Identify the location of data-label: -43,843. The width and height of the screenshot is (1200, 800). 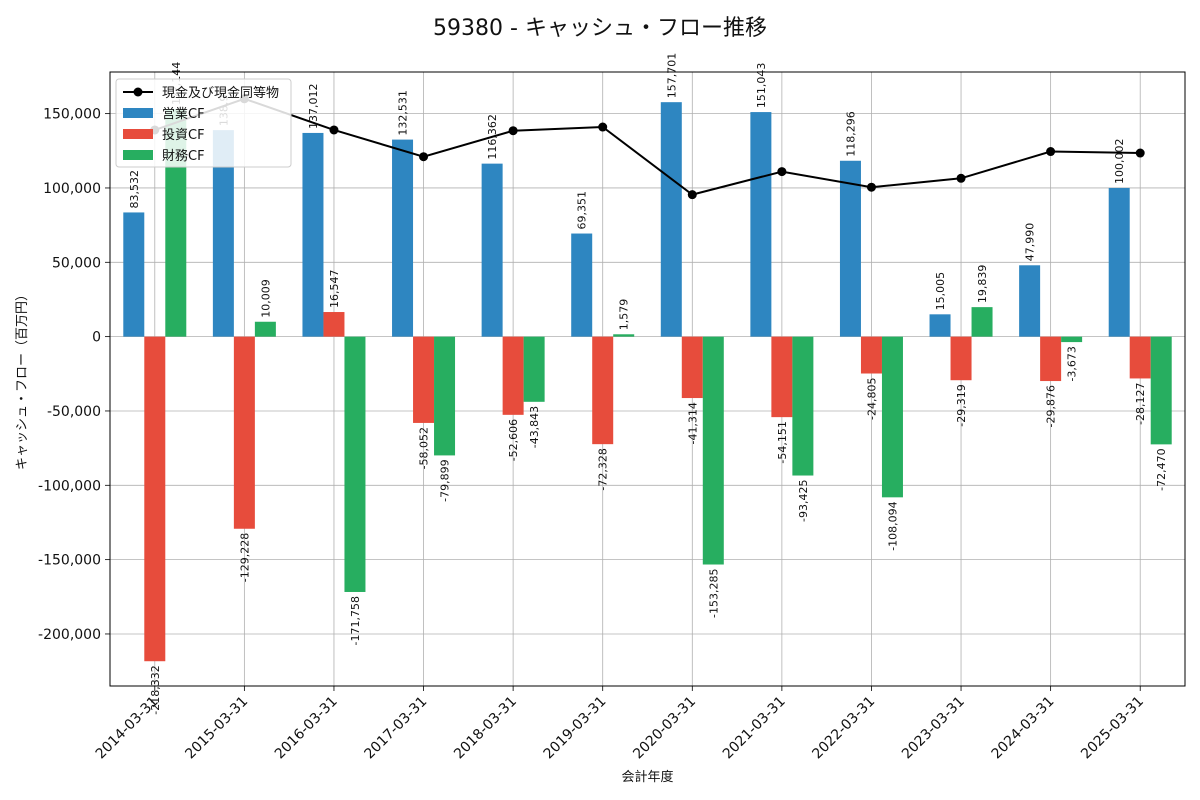
(534, 427).